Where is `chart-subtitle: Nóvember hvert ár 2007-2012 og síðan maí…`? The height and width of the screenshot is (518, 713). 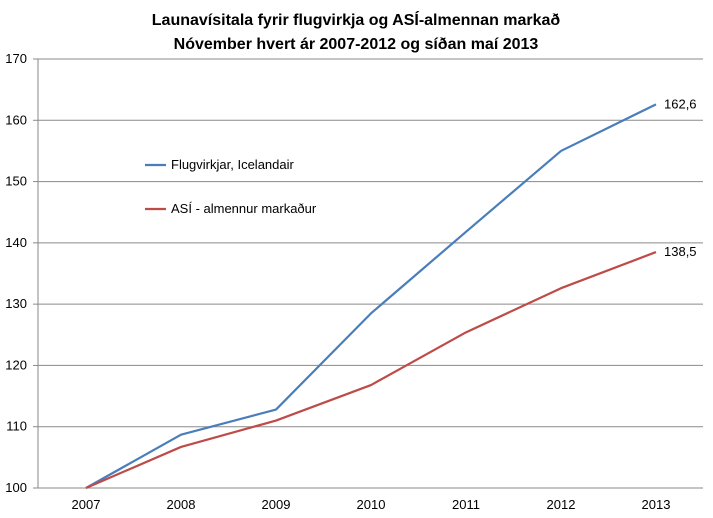
chart-subtitle: Nóvember hvert ár 2007-2012 og síðan maí… is located at coordinates (356, 44).